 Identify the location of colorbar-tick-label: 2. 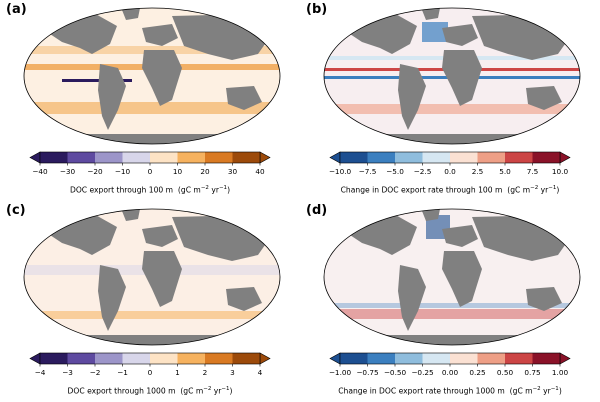
(205, 372).